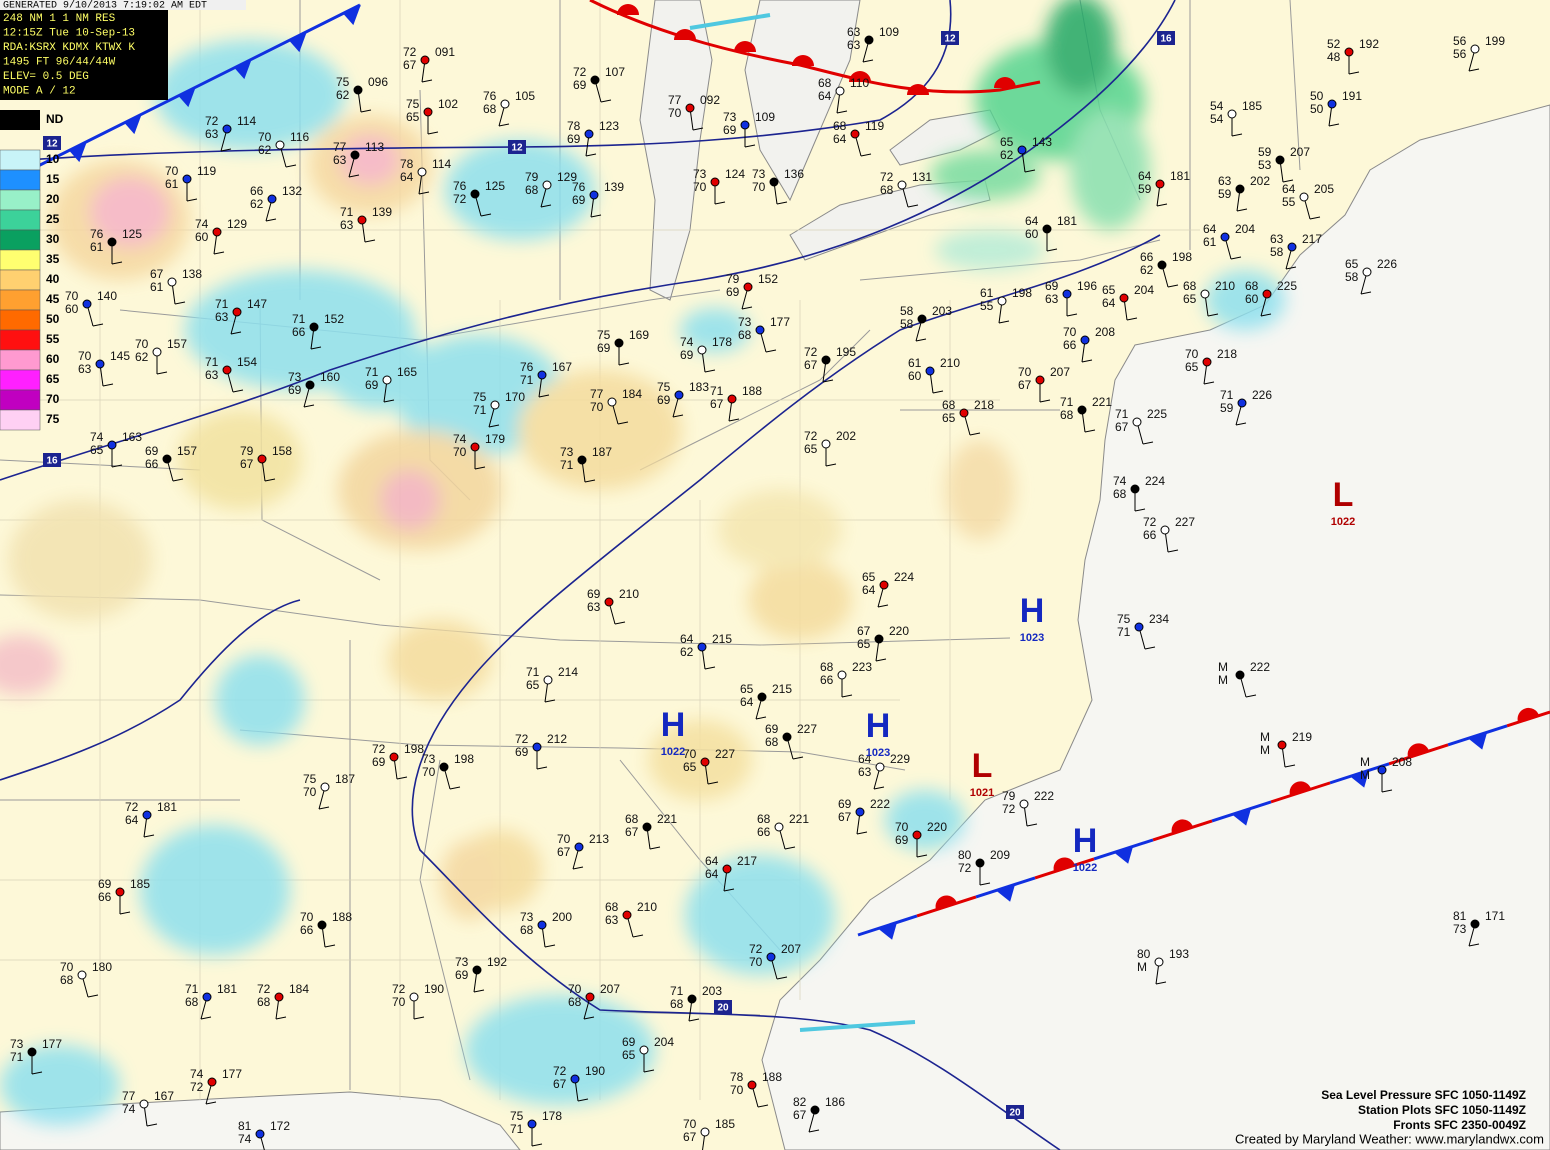 The image size is (1550, 1150). Describe the element at coordinates (460, 199) in the screenshot. I see `dewpoint: 72` at that location.